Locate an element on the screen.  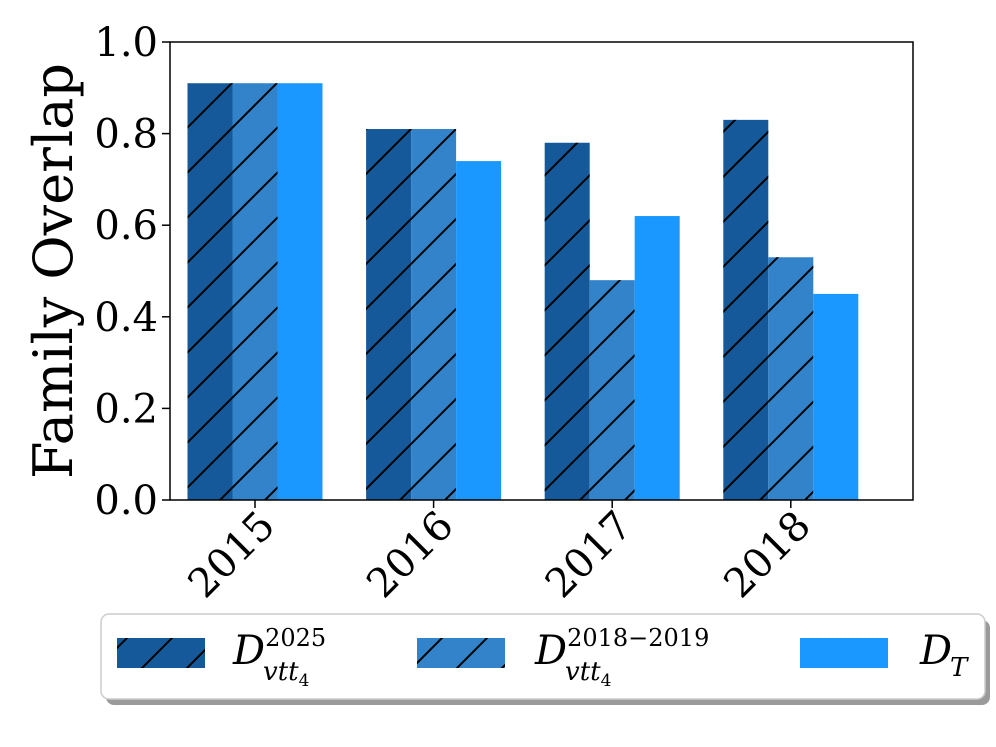
x-axis: 2015 2016 2017 2018 is located at coordinates (500, 553).